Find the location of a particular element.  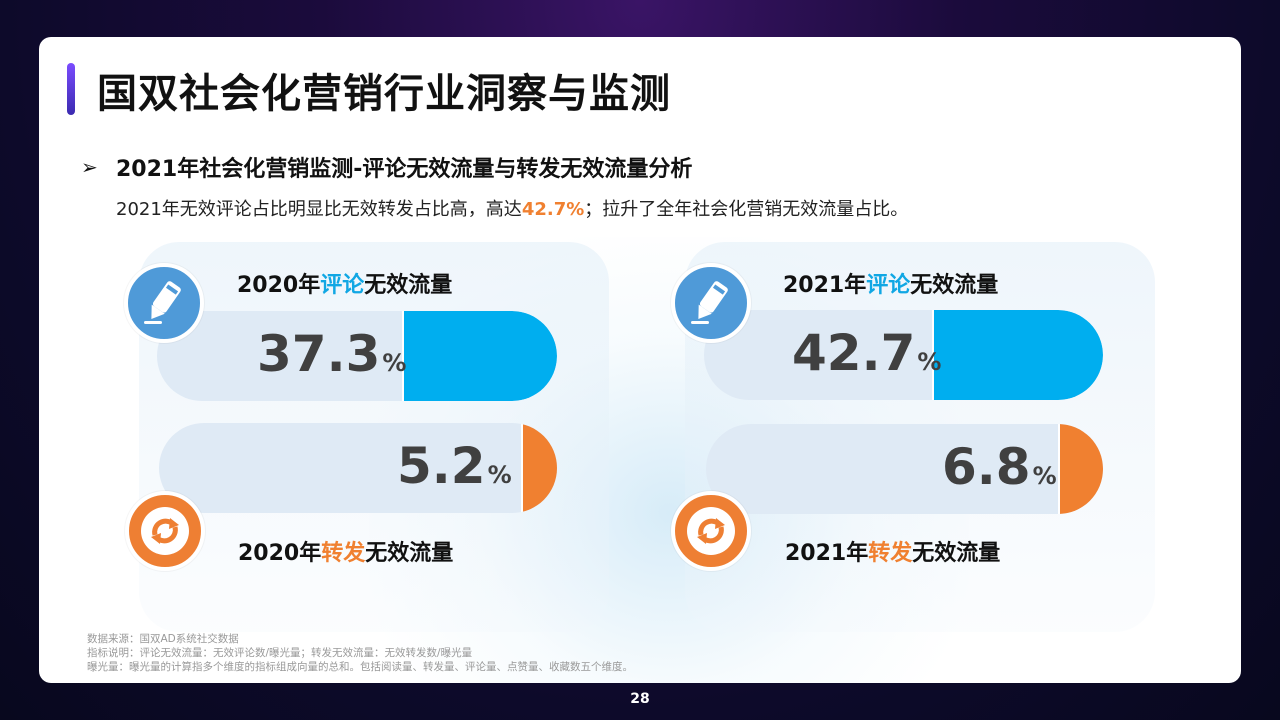

value-2021-comment: 42.7% is located at coordinates (866, 353).